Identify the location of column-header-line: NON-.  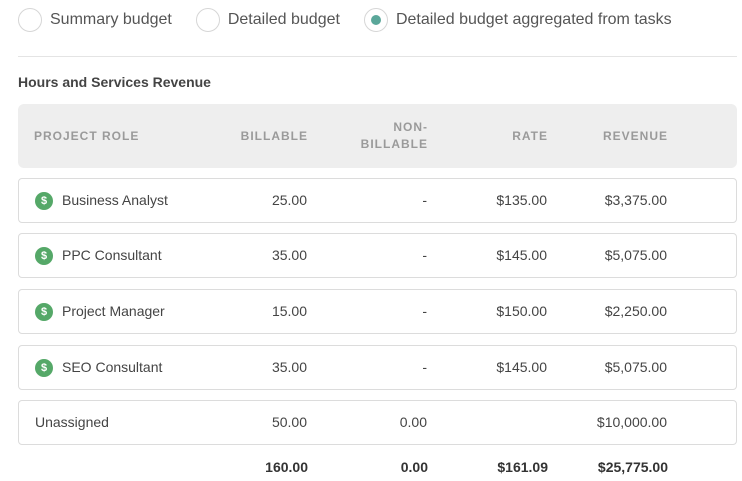
(410, 127).